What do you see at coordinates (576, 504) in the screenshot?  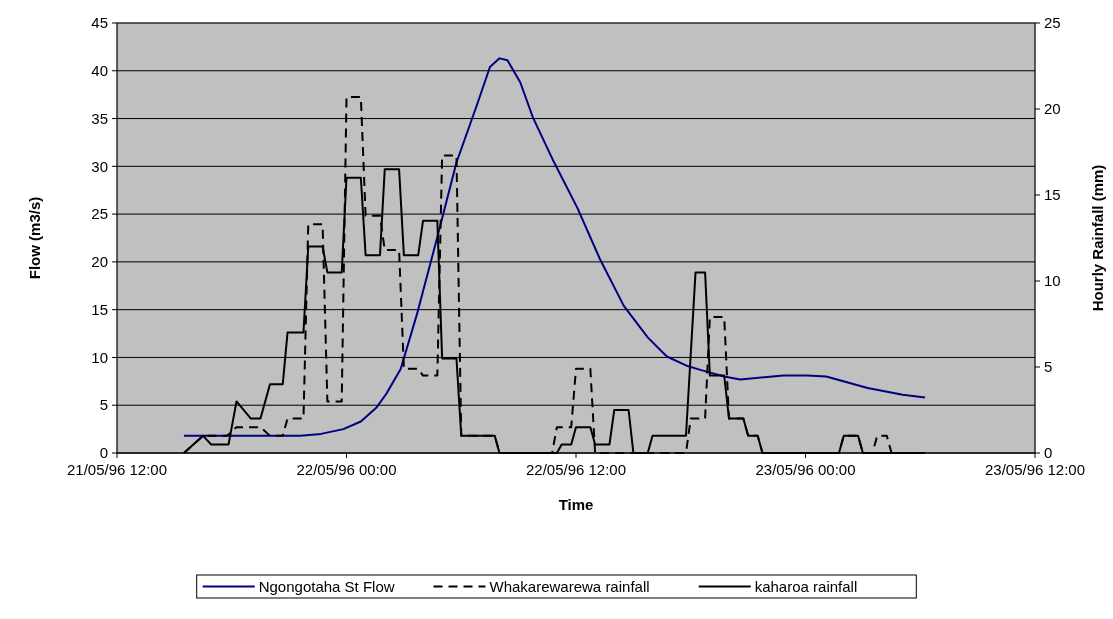 I see `x-axis-title: Time` at bounding box center [576, 504].